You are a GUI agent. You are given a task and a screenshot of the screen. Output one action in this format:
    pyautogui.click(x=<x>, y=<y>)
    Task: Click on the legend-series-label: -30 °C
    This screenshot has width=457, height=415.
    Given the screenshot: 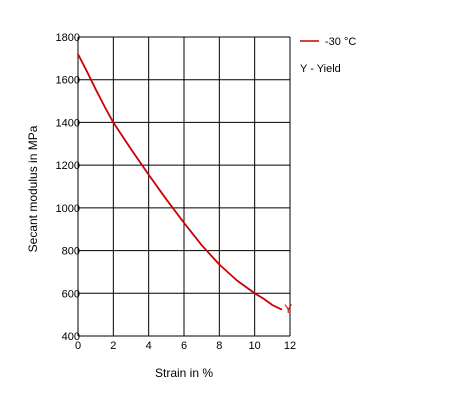 What is the action you would take?
    pyautogui.click(x=340, y=42)
    